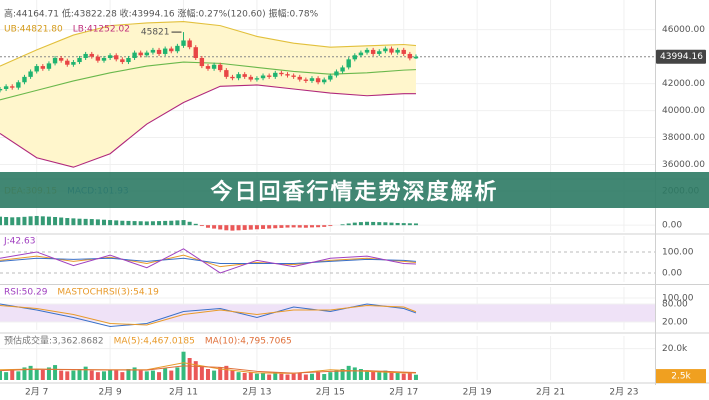  I want to click on legend-entry: LB:41252.02, so click(101, 30).